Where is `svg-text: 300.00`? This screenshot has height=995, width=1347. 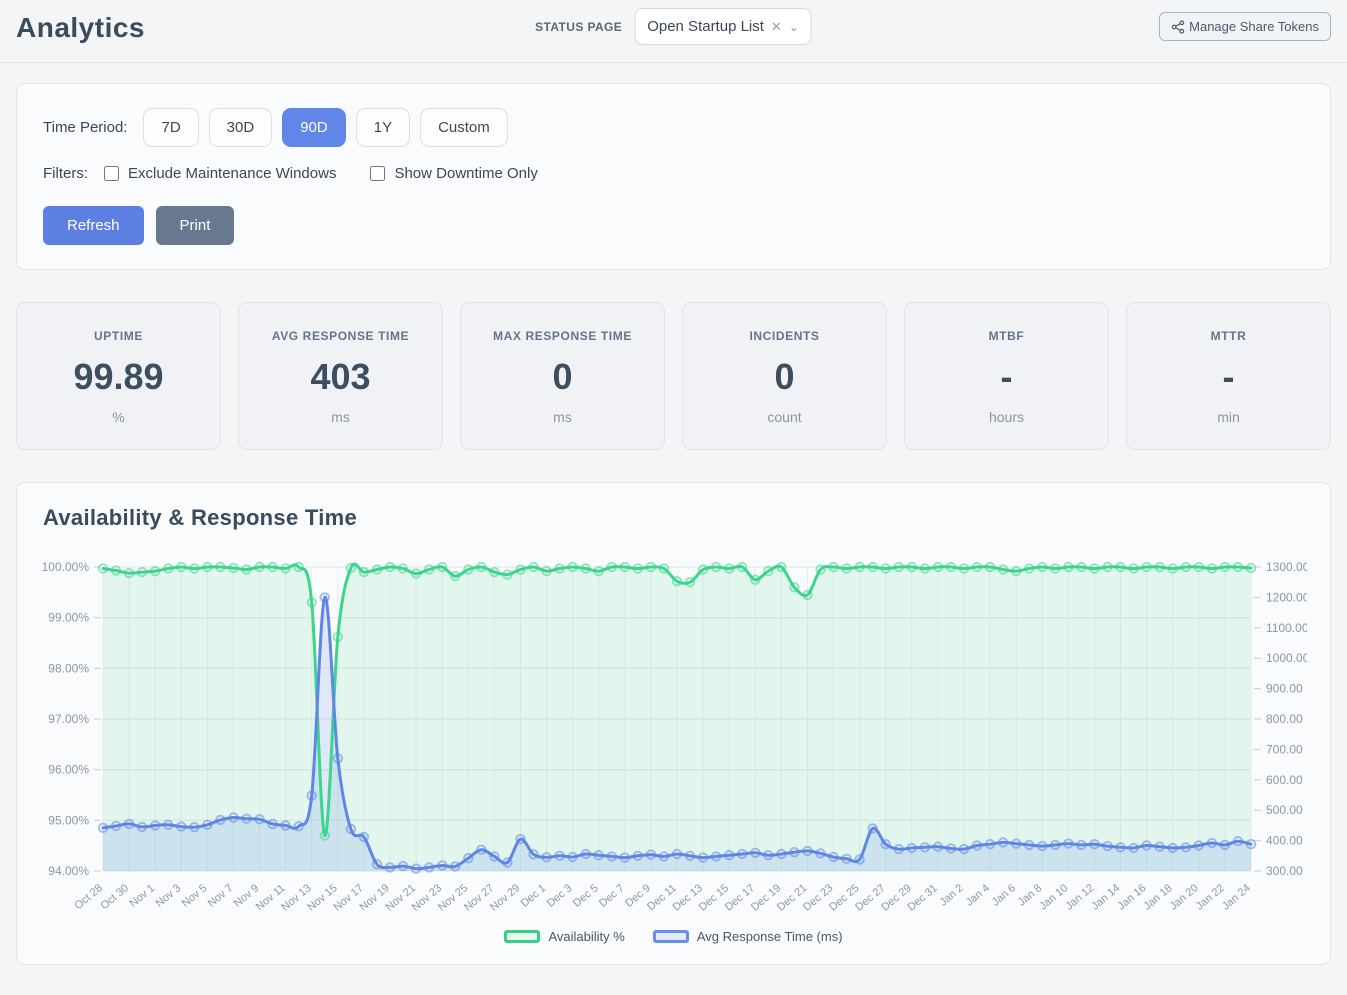 svg-text: 300.00 is located at coordinates (1284, 871).